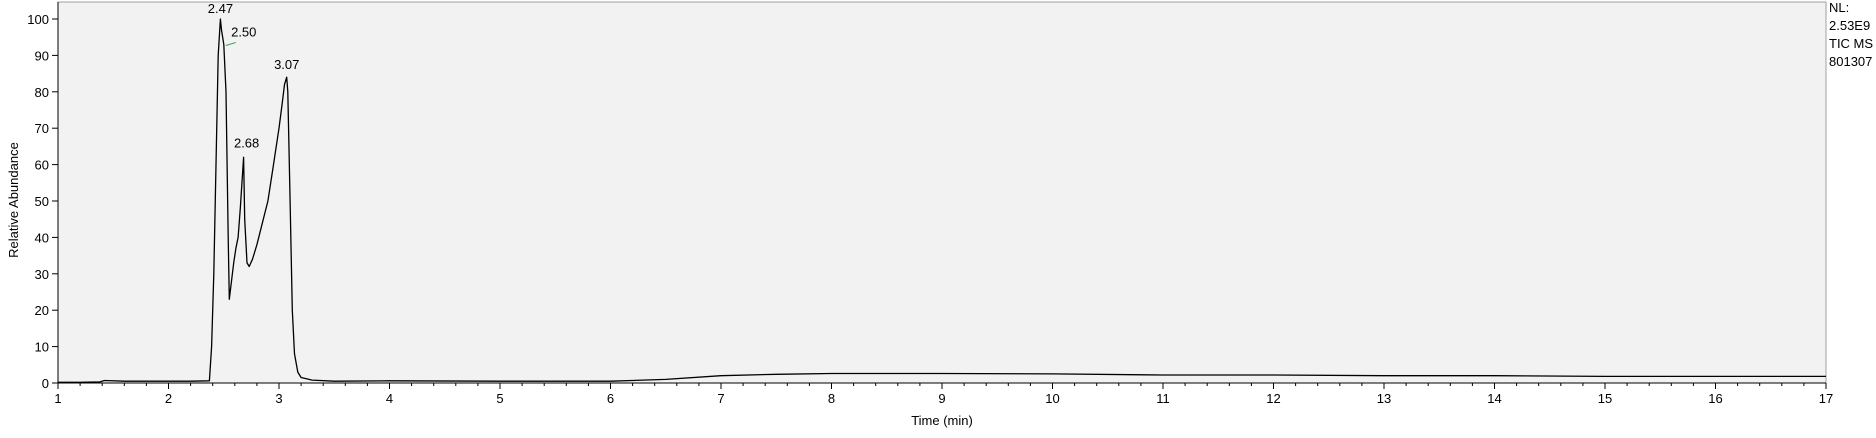 This screenshot has height=438, width=1876. What do you see at coordinates (243, 31) in the screenshot?
I see `peak-label: 2.50` at bounding box center [243, 31].